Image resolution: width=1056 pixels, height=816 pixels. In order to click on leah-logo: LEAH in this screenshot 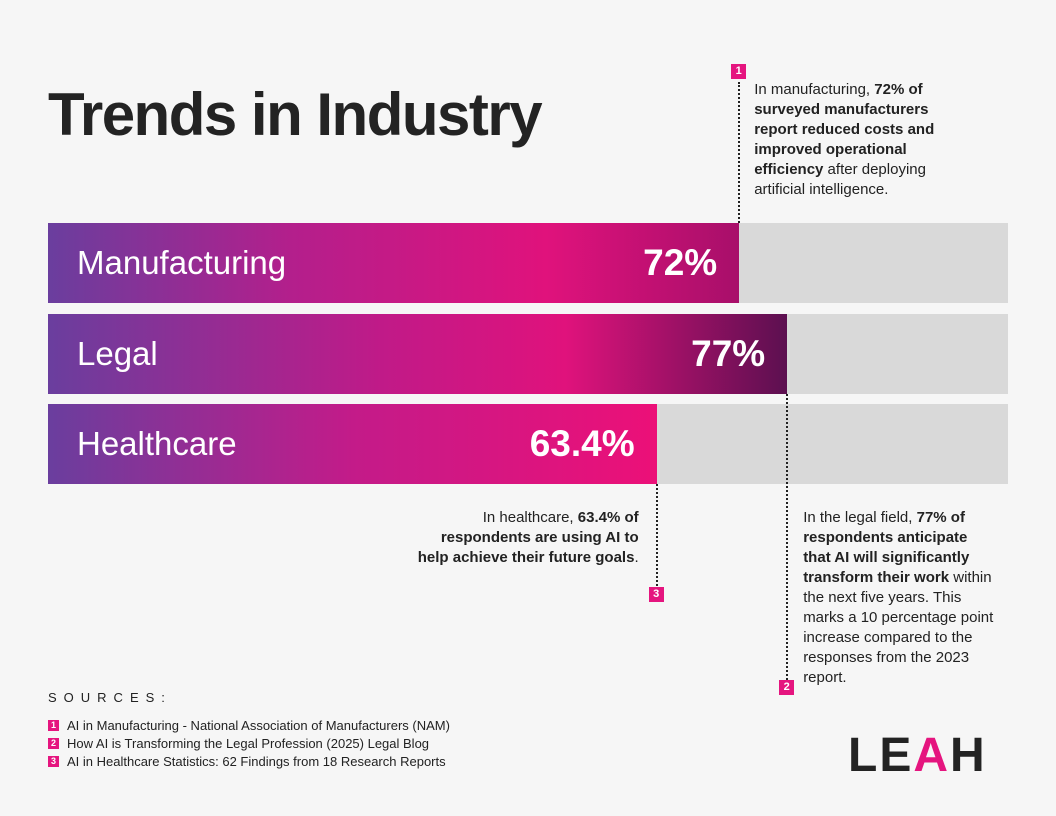, I will do `click(917, 755)`.